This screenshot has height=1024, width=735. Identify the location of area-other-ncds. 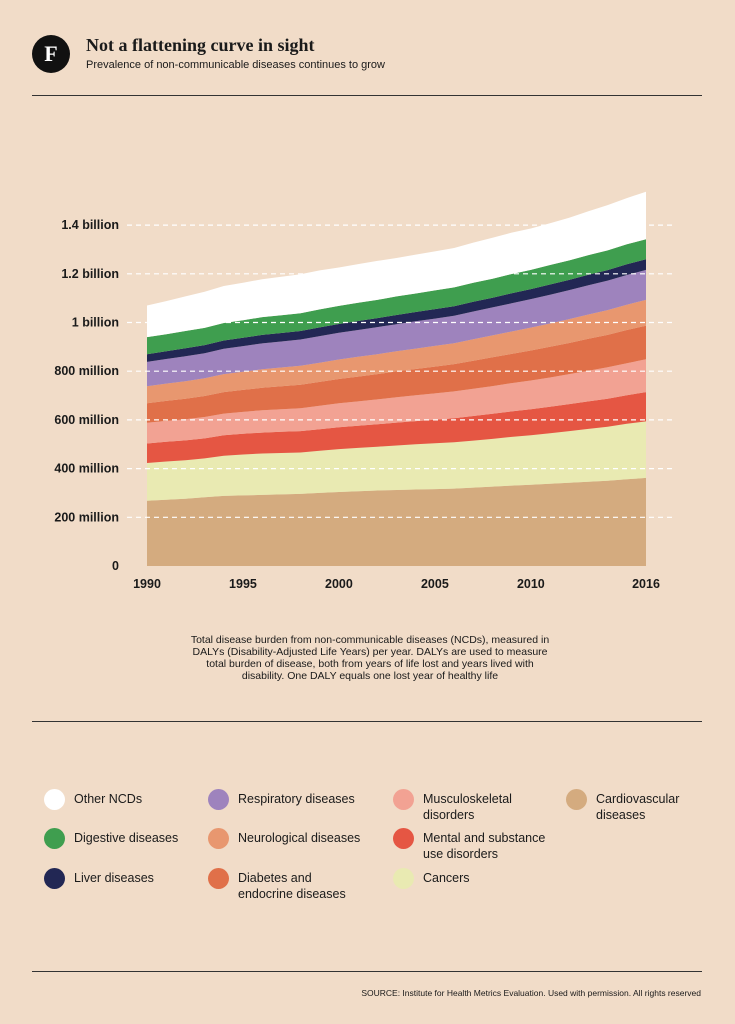
(396, 264).